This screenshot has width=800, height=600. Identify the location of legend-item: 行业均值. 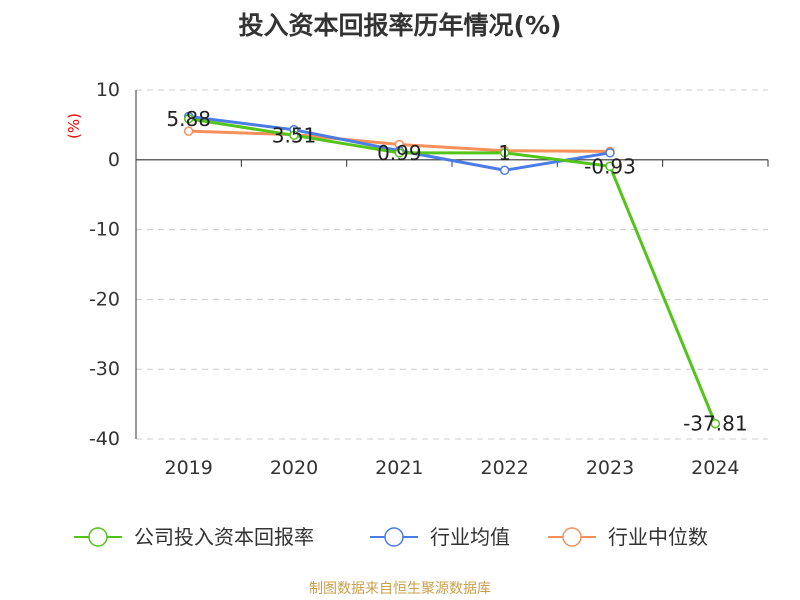
(440, 537).